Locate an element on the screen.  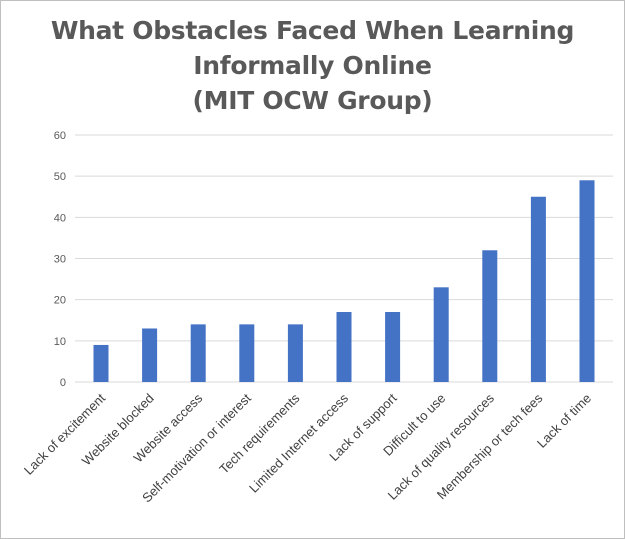
chart-title-line-1: What Obstacles Faced When Learning is located at coordinates (312, 30).